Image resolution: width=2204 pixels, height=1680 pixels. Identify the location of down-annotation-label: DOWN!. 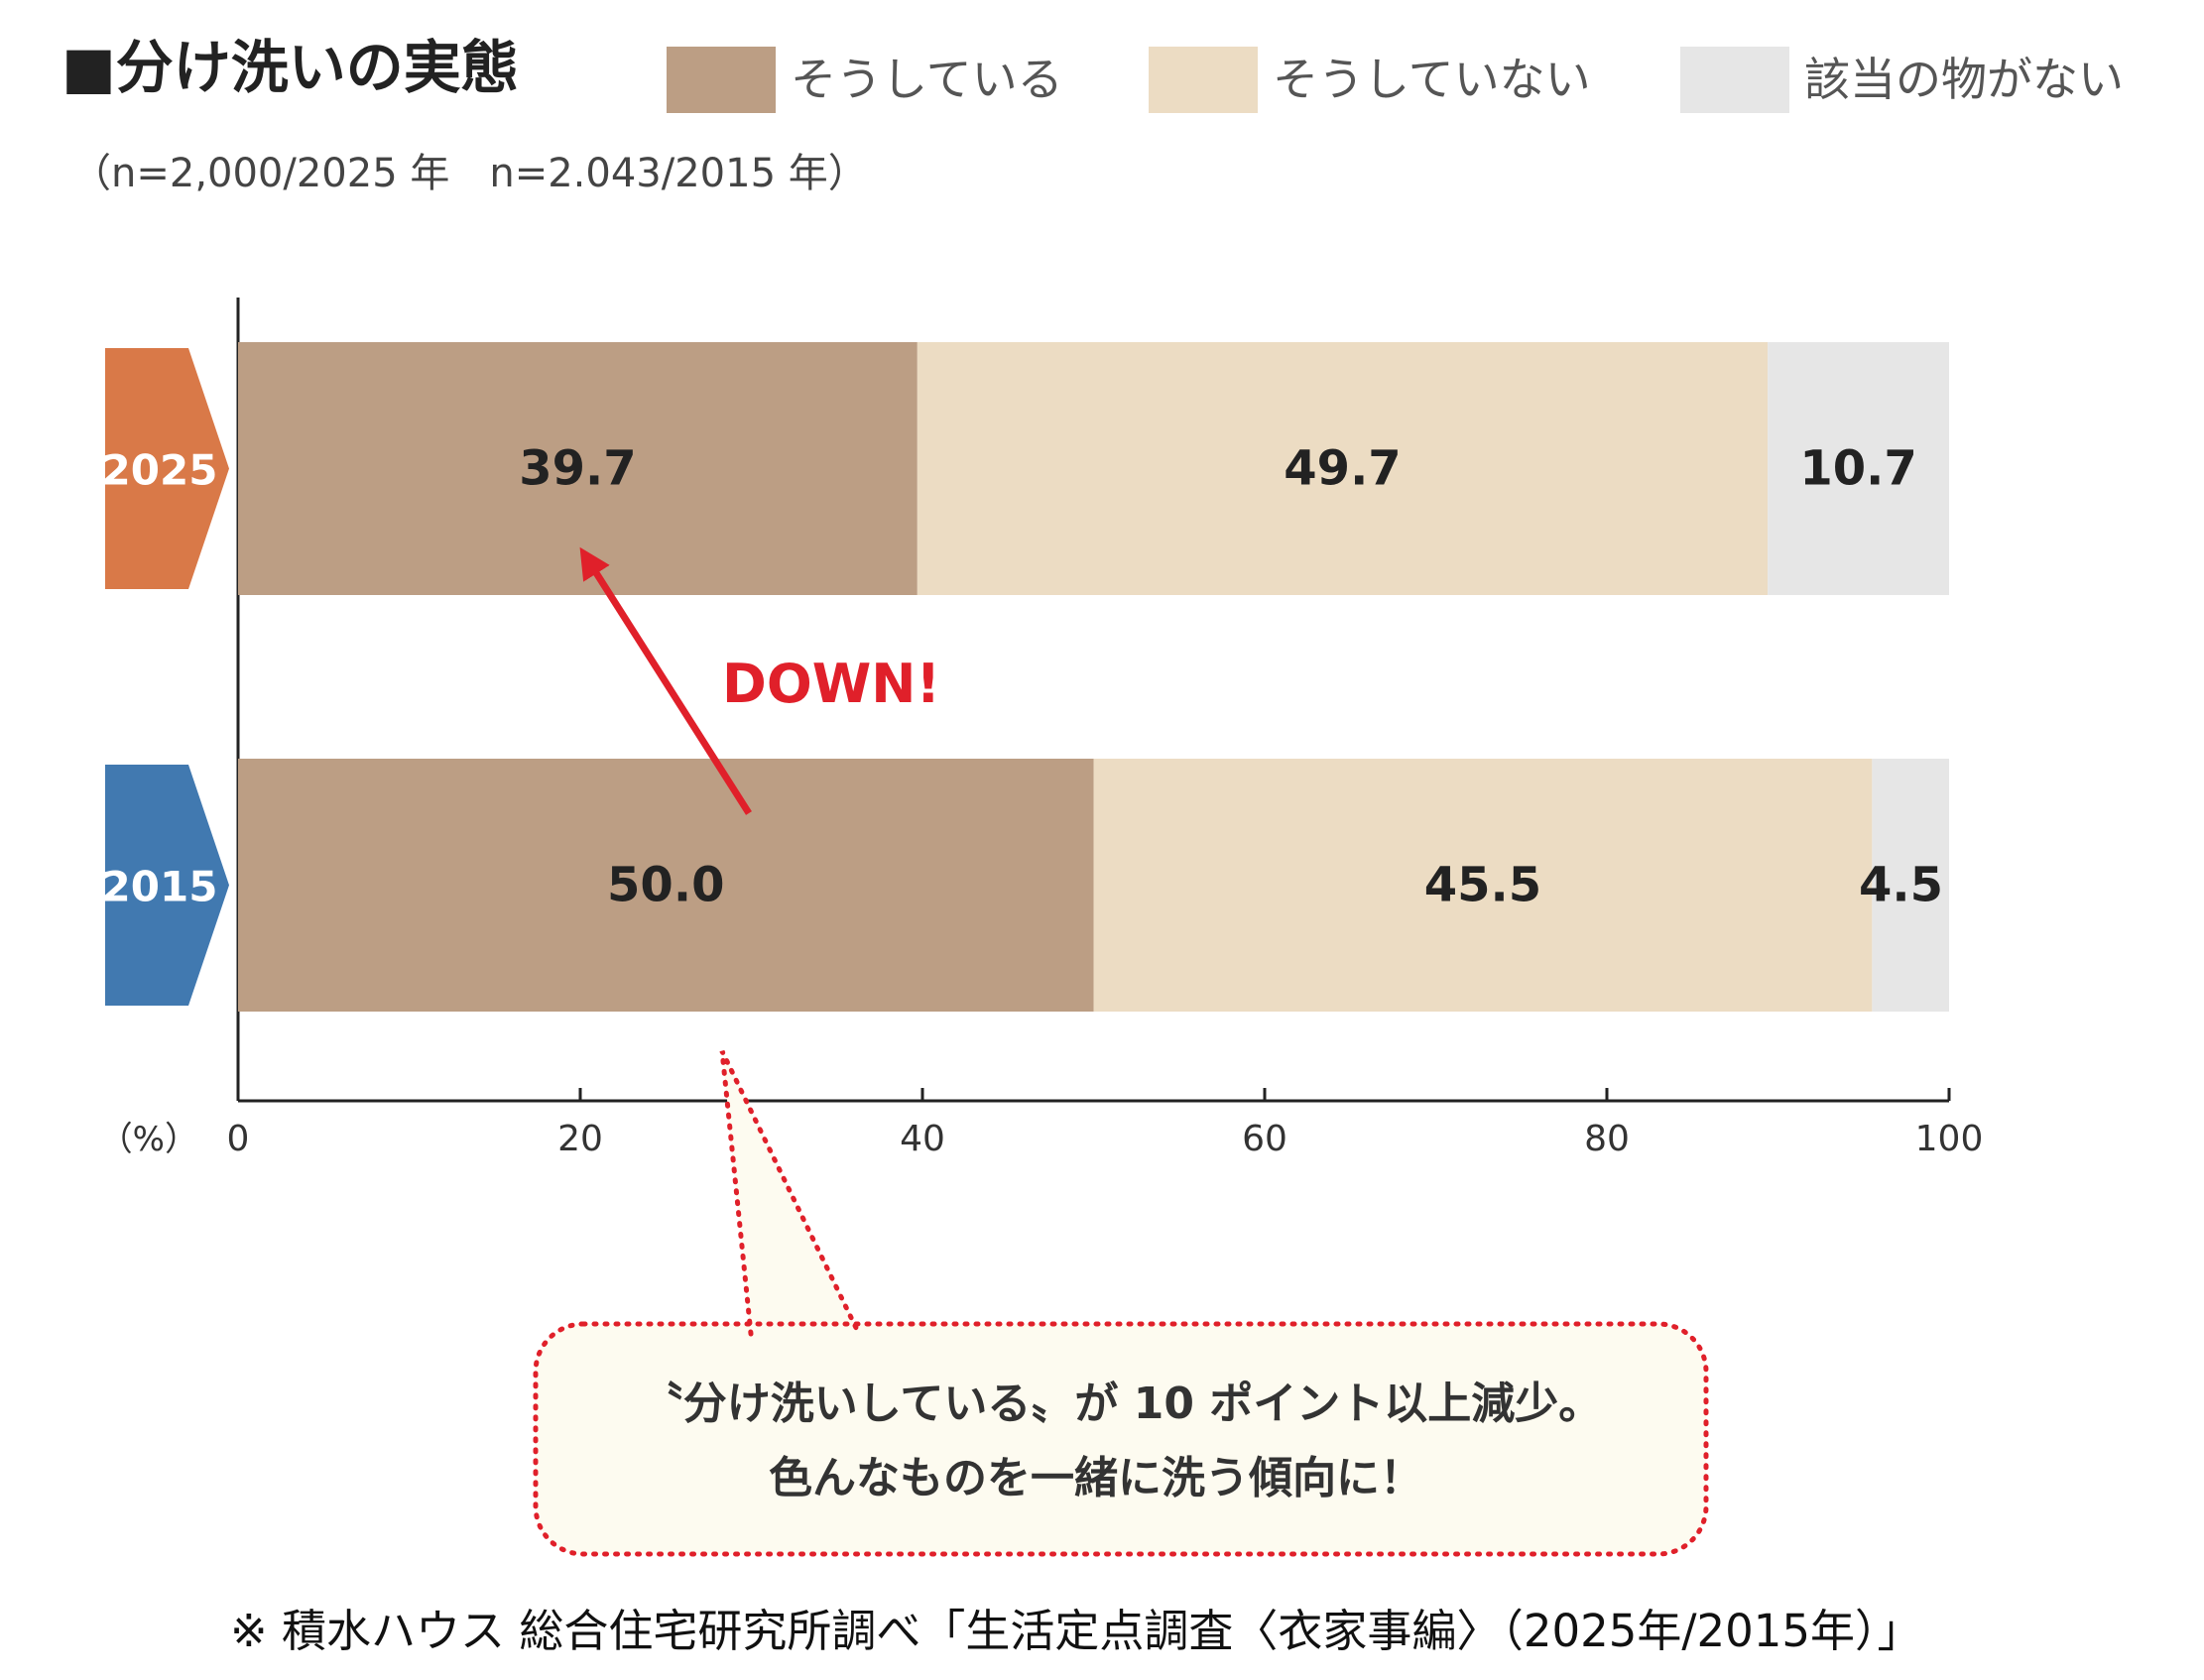
(831, 684).